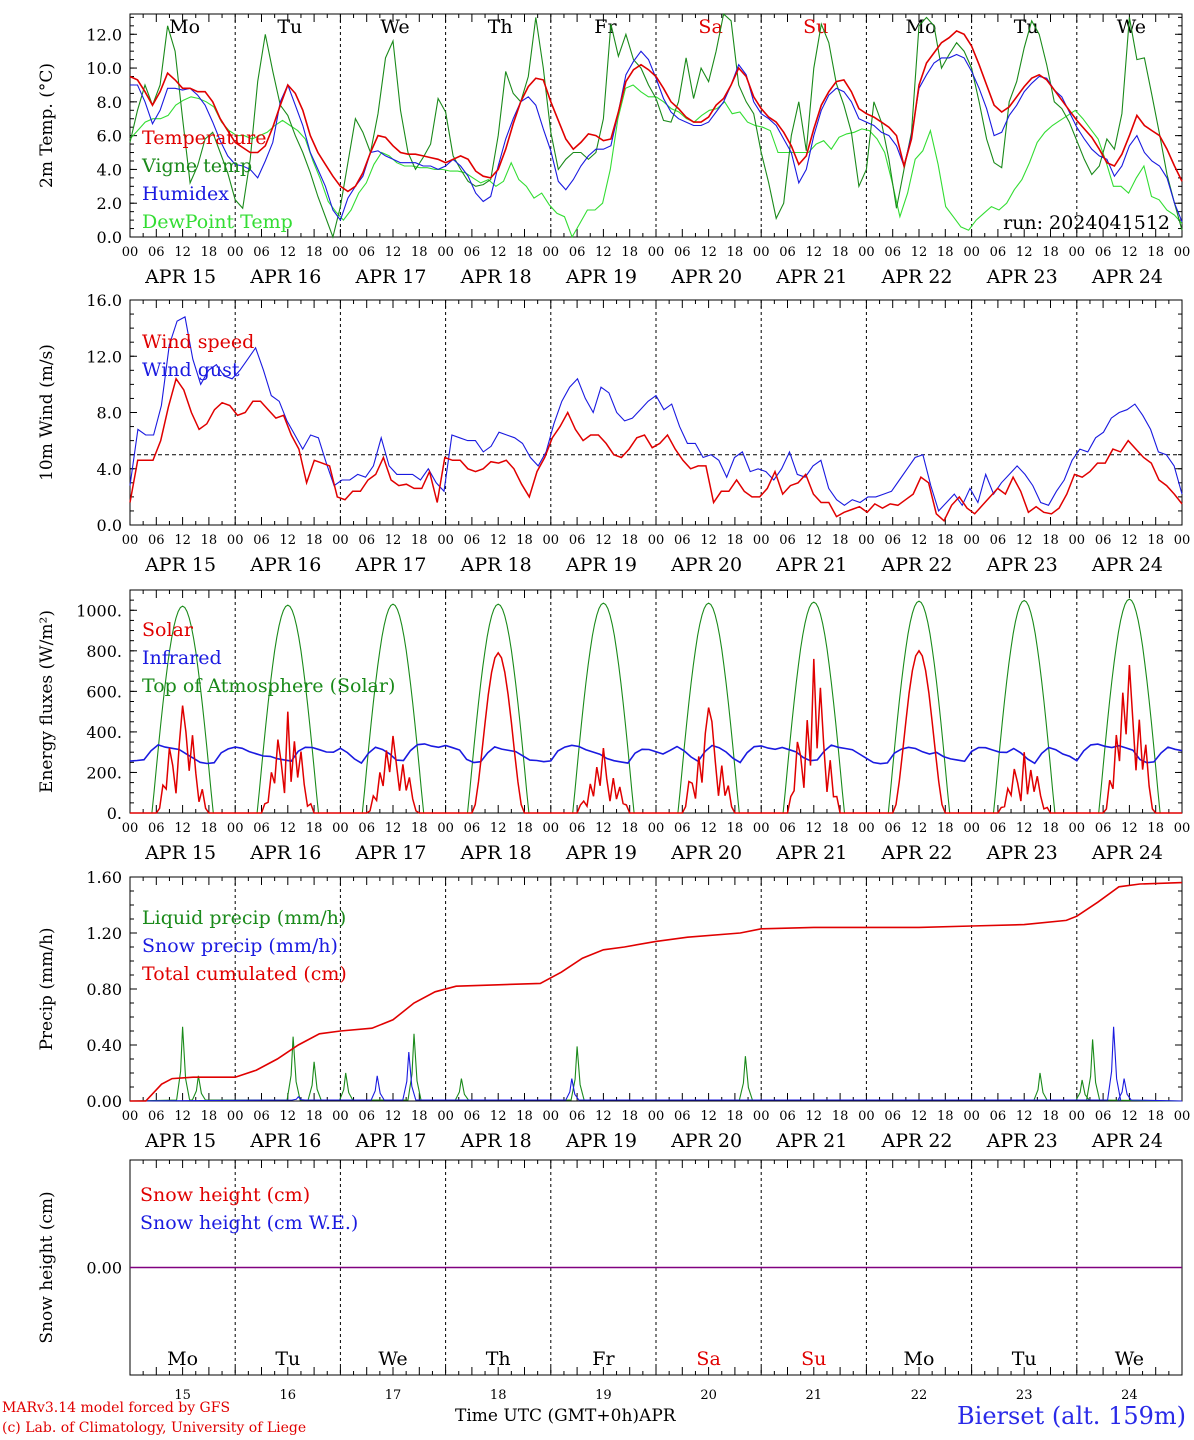 This screenshot has height=1440, width=1194. Describe the element at coordinates (47, 701) in the screenshot. I see `y-axis-label: Energy fluxes (W/m²)` at that location.